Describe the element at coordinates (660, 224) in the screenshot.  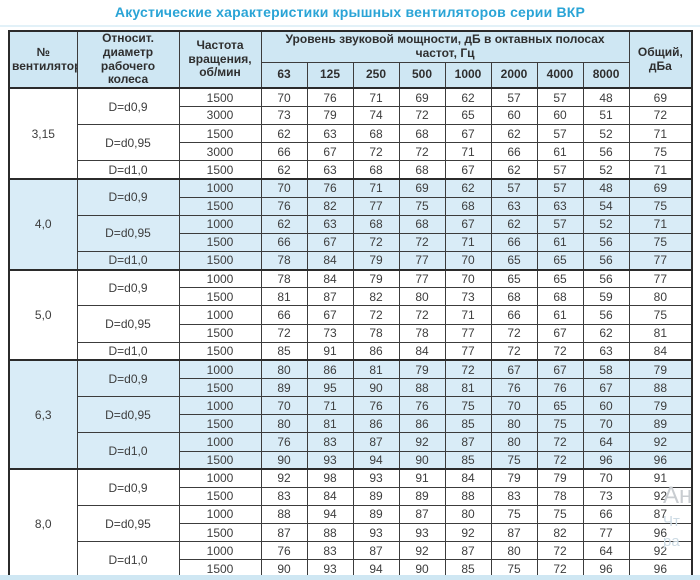
I see `total-dba-cell: 71` at that location.